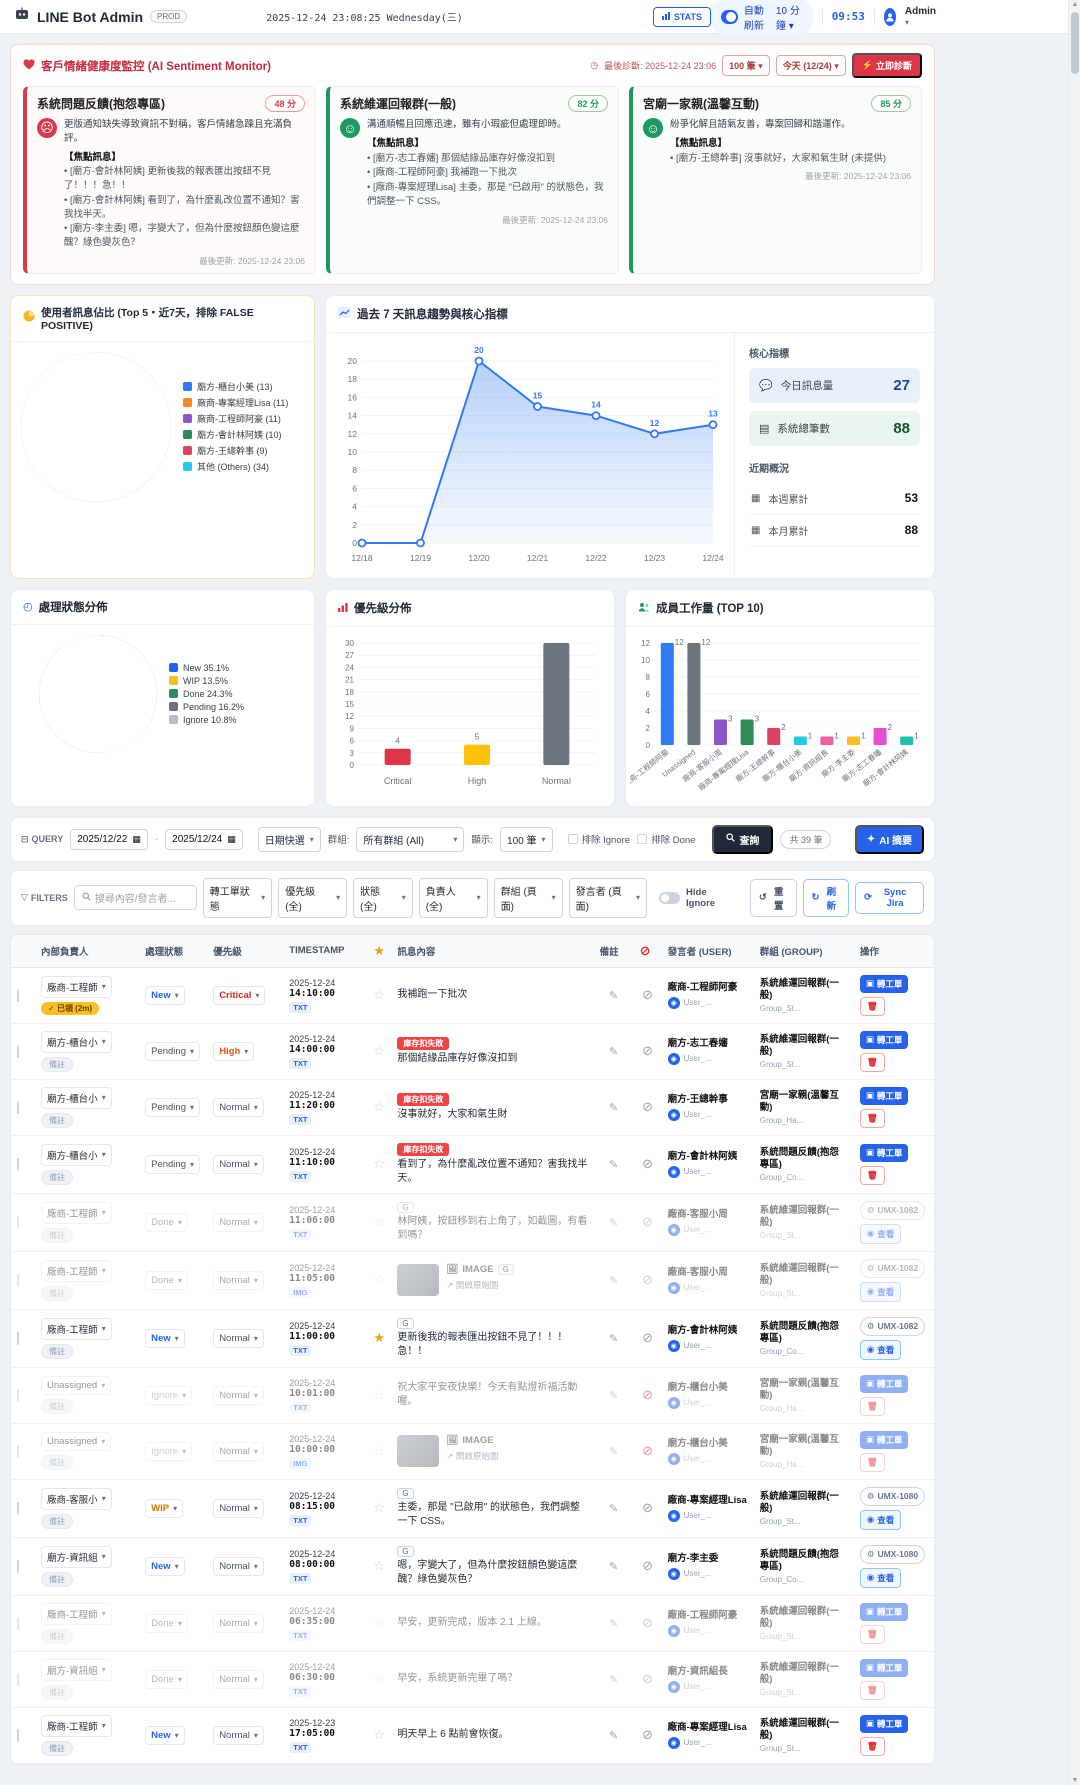 This screenshot has width=1080, height=1785. I want to click on auto-refresh-toggle, so click(729, 16).